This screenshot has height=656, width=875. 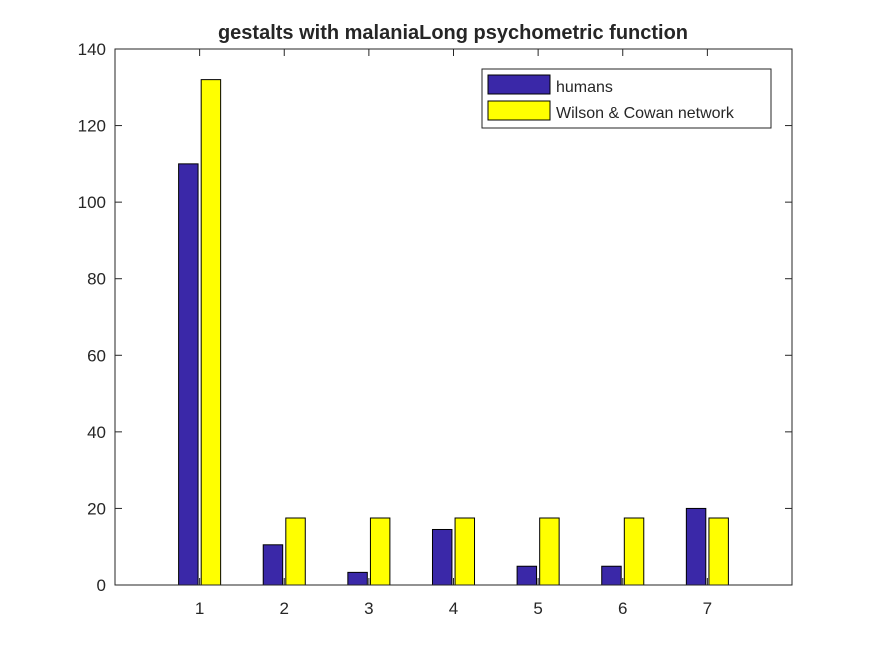 What do you see at coordinates (645, 113) in the screenshot?
I see `legend-label-wilson-cowan: Wilson & Cowan network` at bounding box center [645, 113].